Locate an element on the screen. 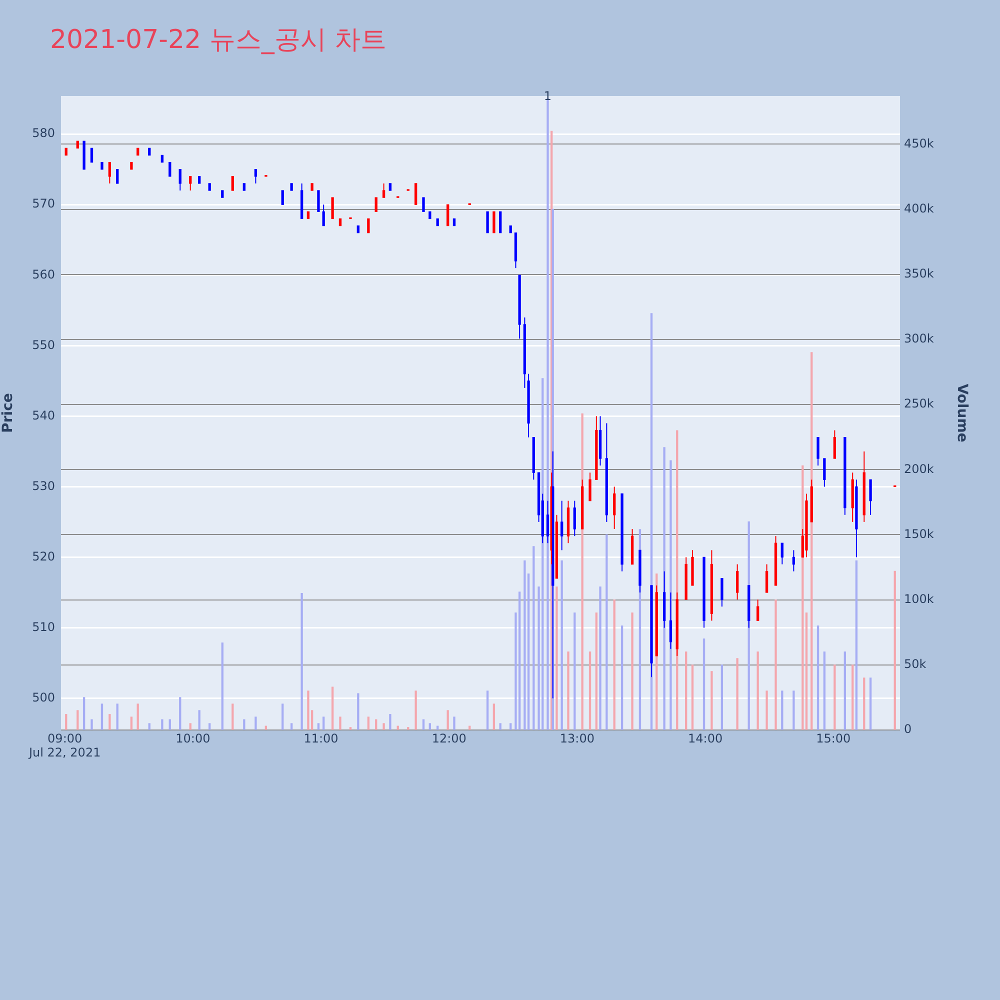 The image size is (1000, 1000). x-tick-label: 10:00 is located at coordinates (193, 738).